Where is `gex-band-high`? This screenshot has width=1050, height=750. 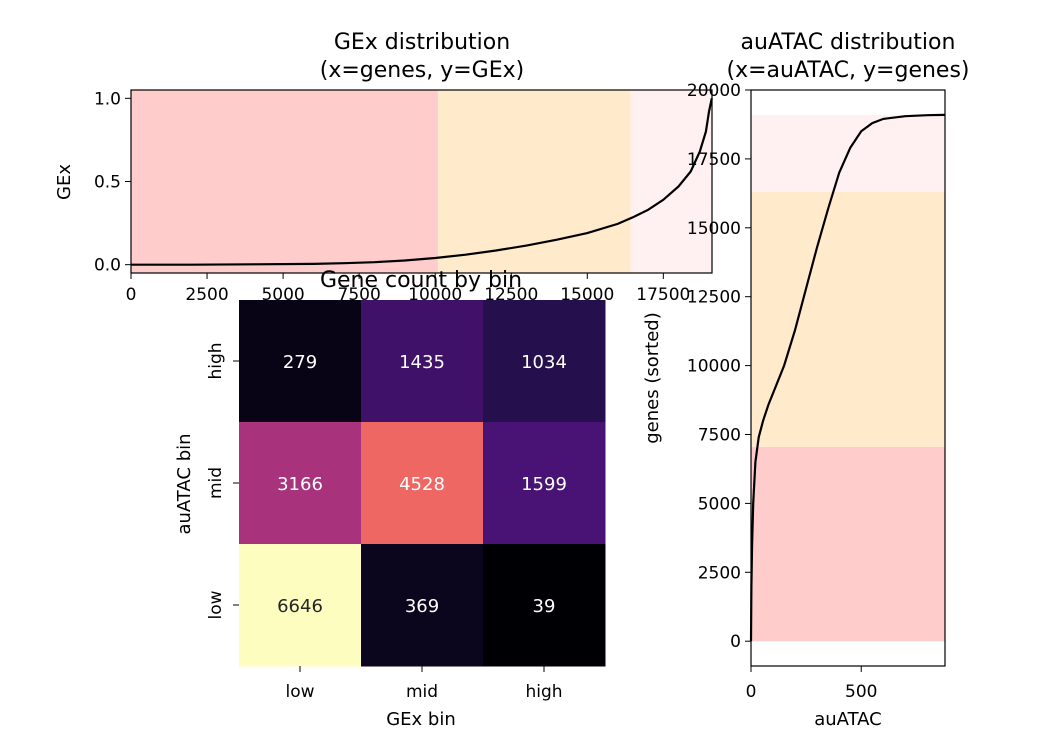 gex-band-high is located at coordinates (671, 181).